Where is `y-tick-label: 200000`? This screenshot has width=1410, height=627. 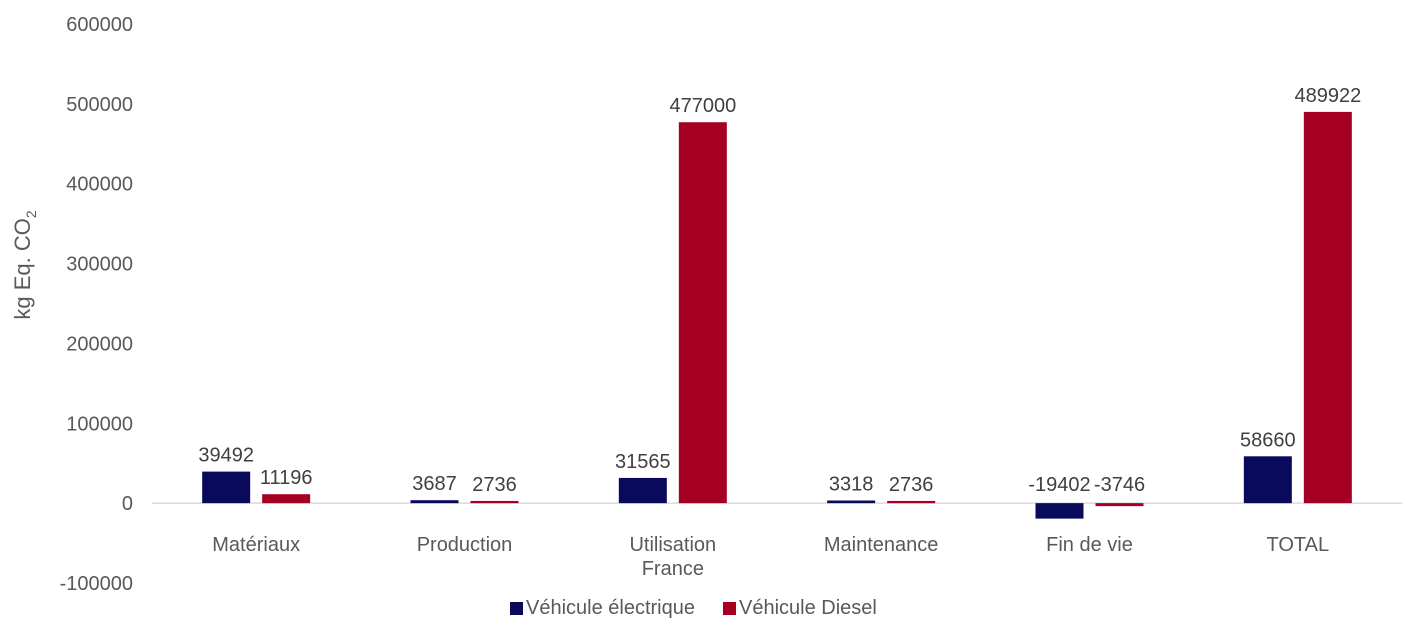 y-tick-label: 200000 is located at coordinates (99, 344).